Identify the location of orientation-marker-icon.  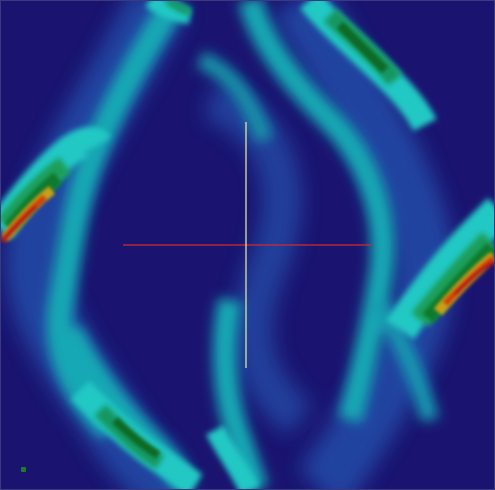
(23, 469).